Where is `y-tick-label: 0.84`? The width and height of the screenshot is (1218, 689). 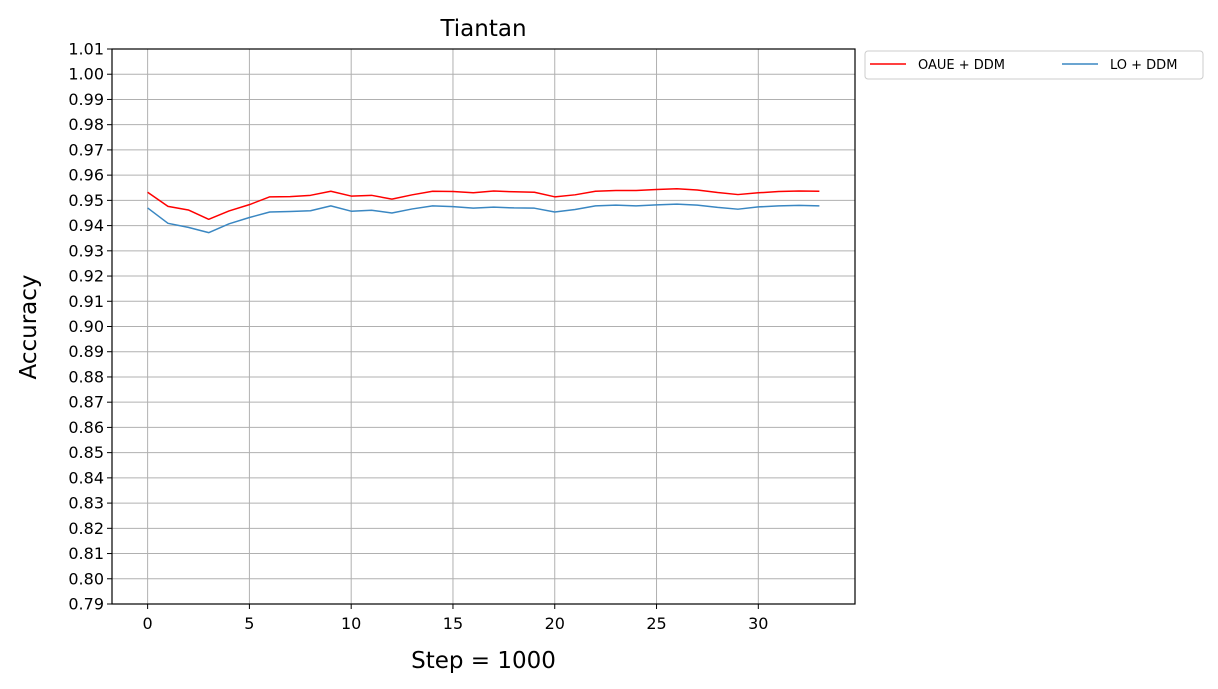
y-tick-label: 0.84 is located at coordinates (86, 477).